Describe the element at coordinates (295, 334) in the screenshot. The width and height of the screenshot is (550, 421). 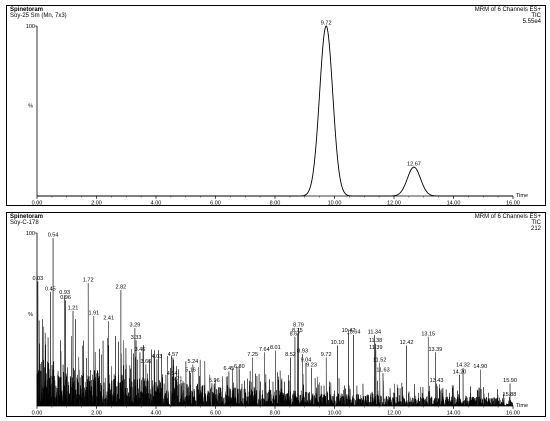
I see `peak-label: 8.67` at that location.